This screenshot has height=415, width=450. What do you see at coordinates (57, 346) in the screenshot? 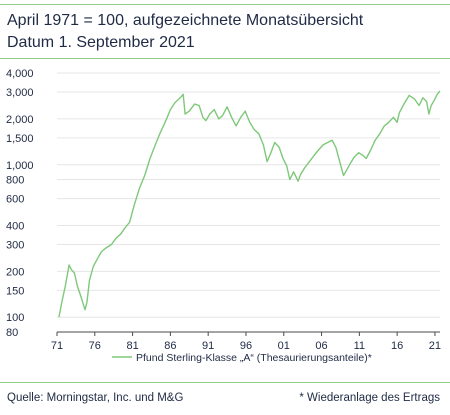
I see `x-tick-label: 71` at bounding box center [57, 346].